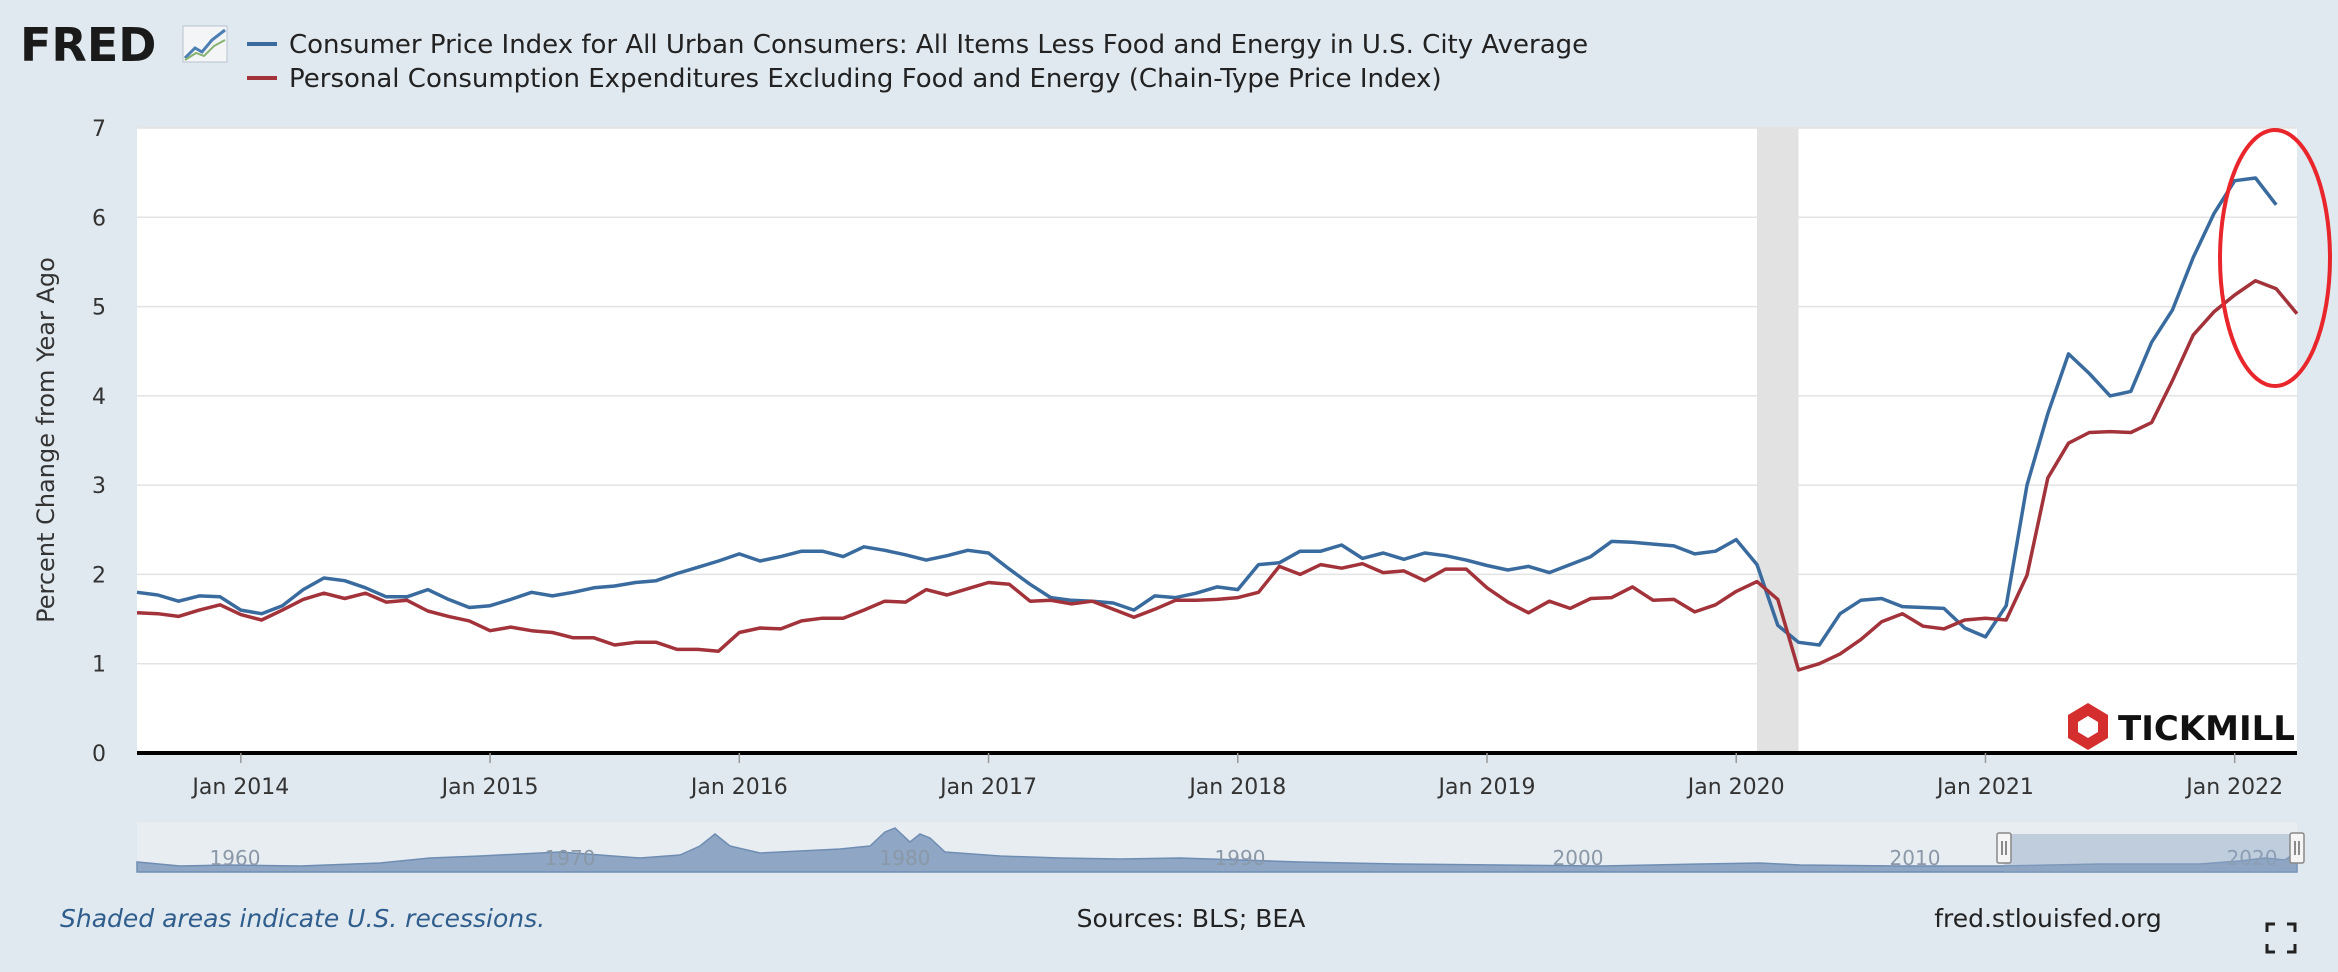 Image resolution: width=2338 pixels, height=972 pixels. What do you see at coordinates (987, 787) in the screenshot?
I see `x-tick-label: Jan 2017` at bounding box center [987, 787].